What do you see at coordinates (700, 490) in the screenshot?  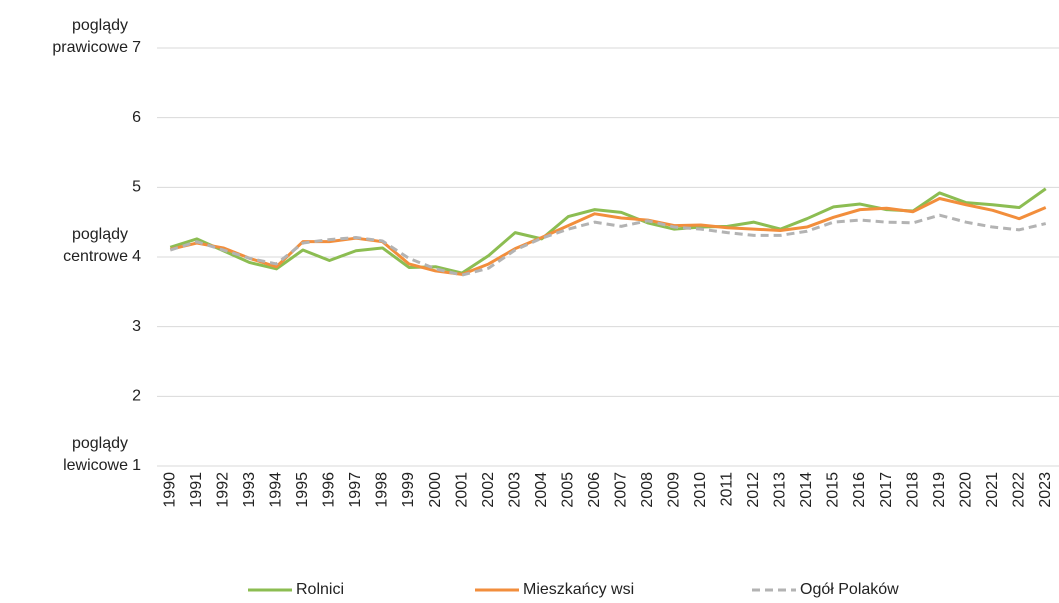 I see `x-tick-label: 2010` at bounding box center [700, 490].